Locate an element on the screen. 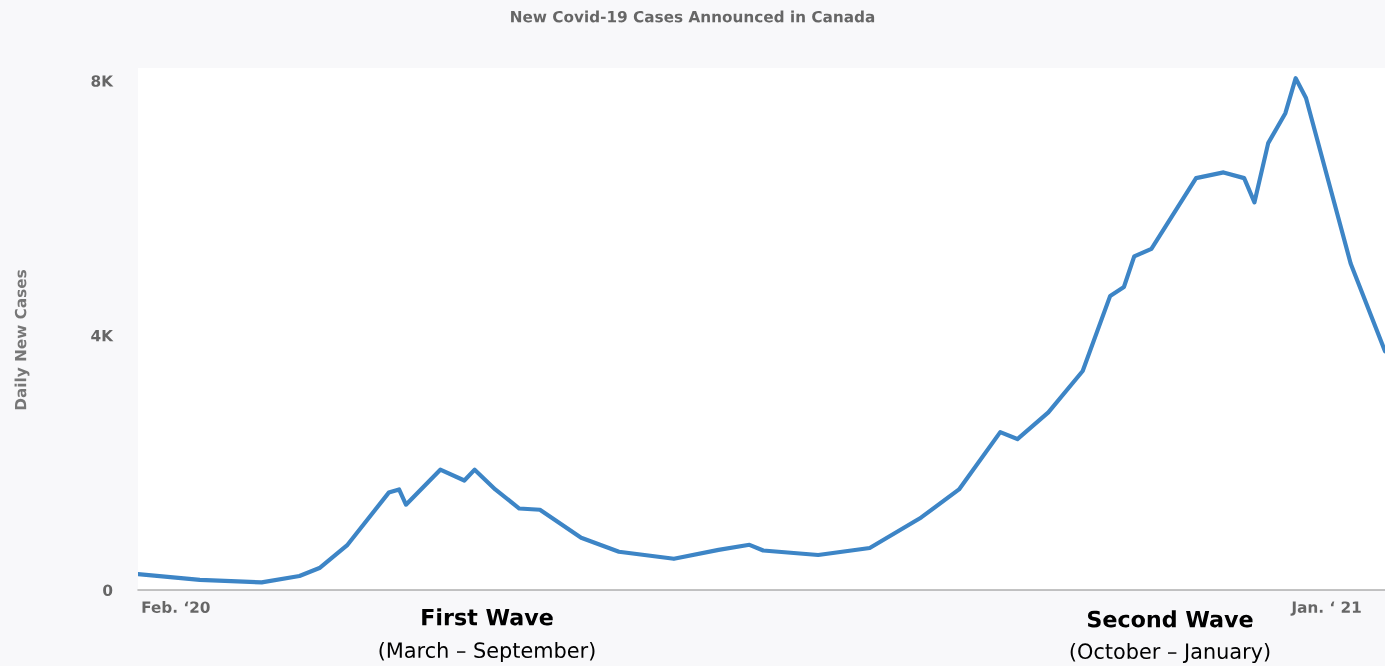  y-axis-title: Daily New Cases is located at coordinates (22, 340).